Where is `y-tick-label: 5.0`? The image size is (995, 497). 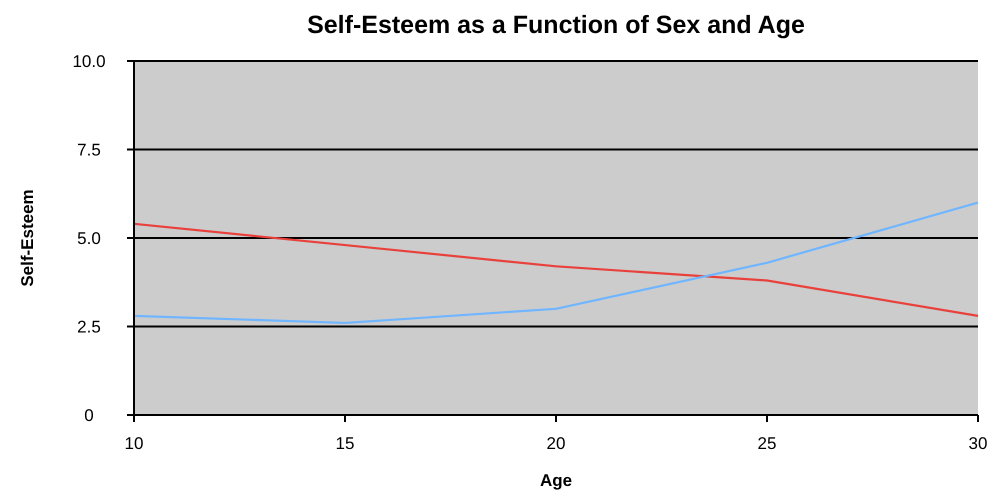
y-tick-label: 5.0 is located at coordinates (89, 238).